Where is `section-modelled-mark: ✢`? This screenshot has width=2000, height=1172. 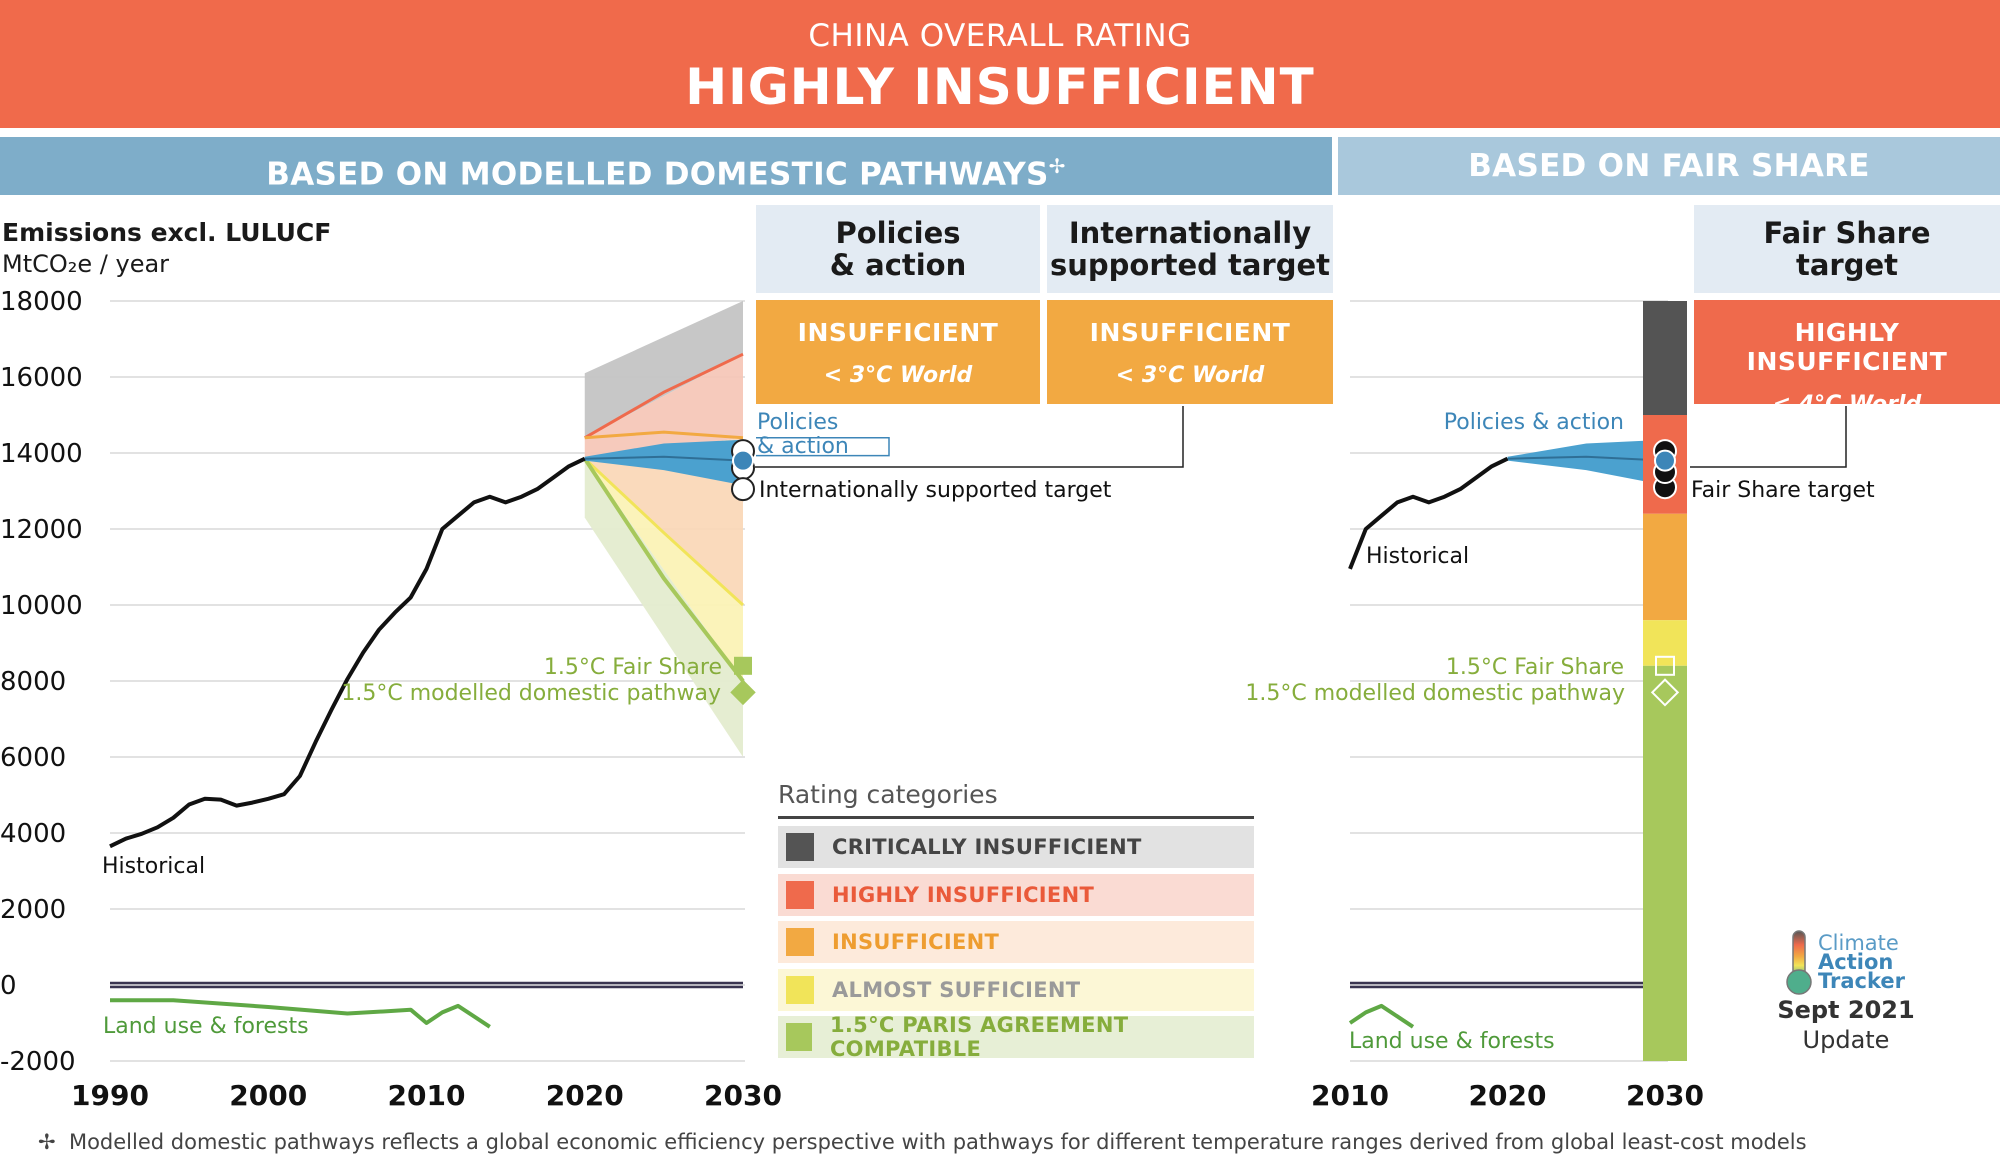 section-modelled-mark: ✢ is located at coordinates (1057, 166).